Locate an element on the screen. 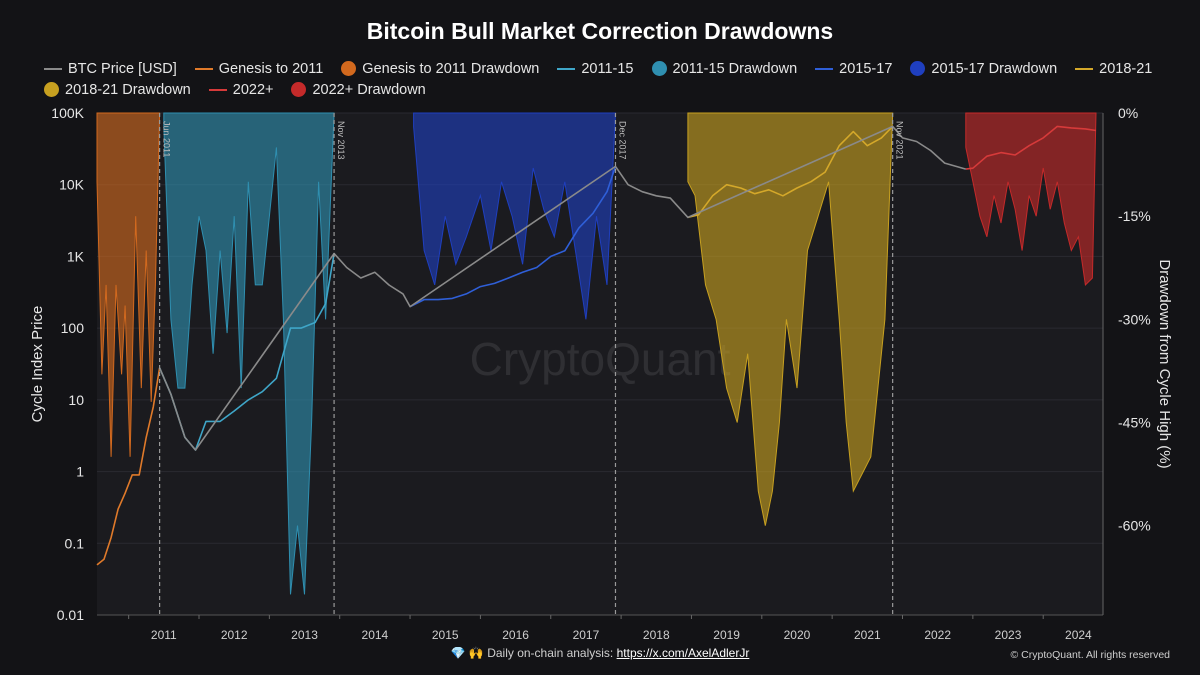  legend-item: 2018-21 Drawdown is located at coordinates (117, 90).